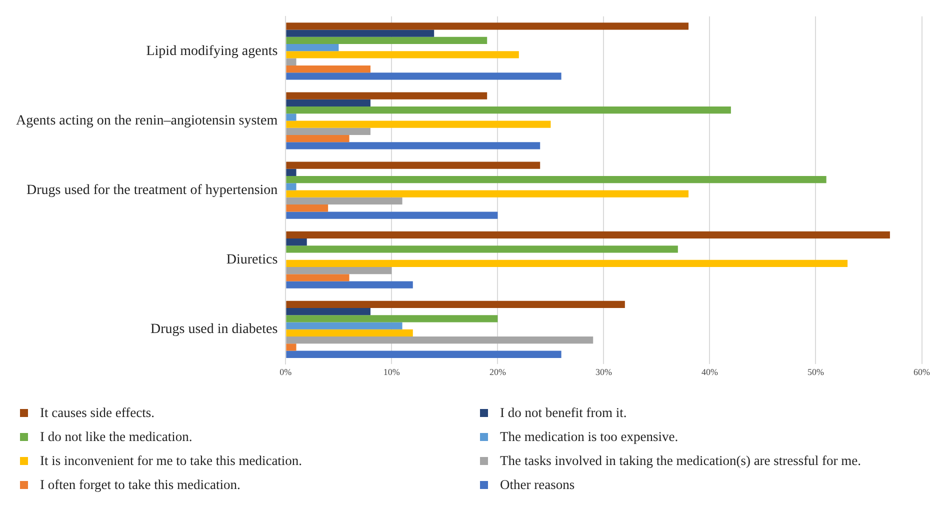 Image resolution: width=933 pixels, height=520 pixels. Describe the element at coordinates (589, 437) in the screenshot. I see `legend-label: The medication is too expensive.` at that location.